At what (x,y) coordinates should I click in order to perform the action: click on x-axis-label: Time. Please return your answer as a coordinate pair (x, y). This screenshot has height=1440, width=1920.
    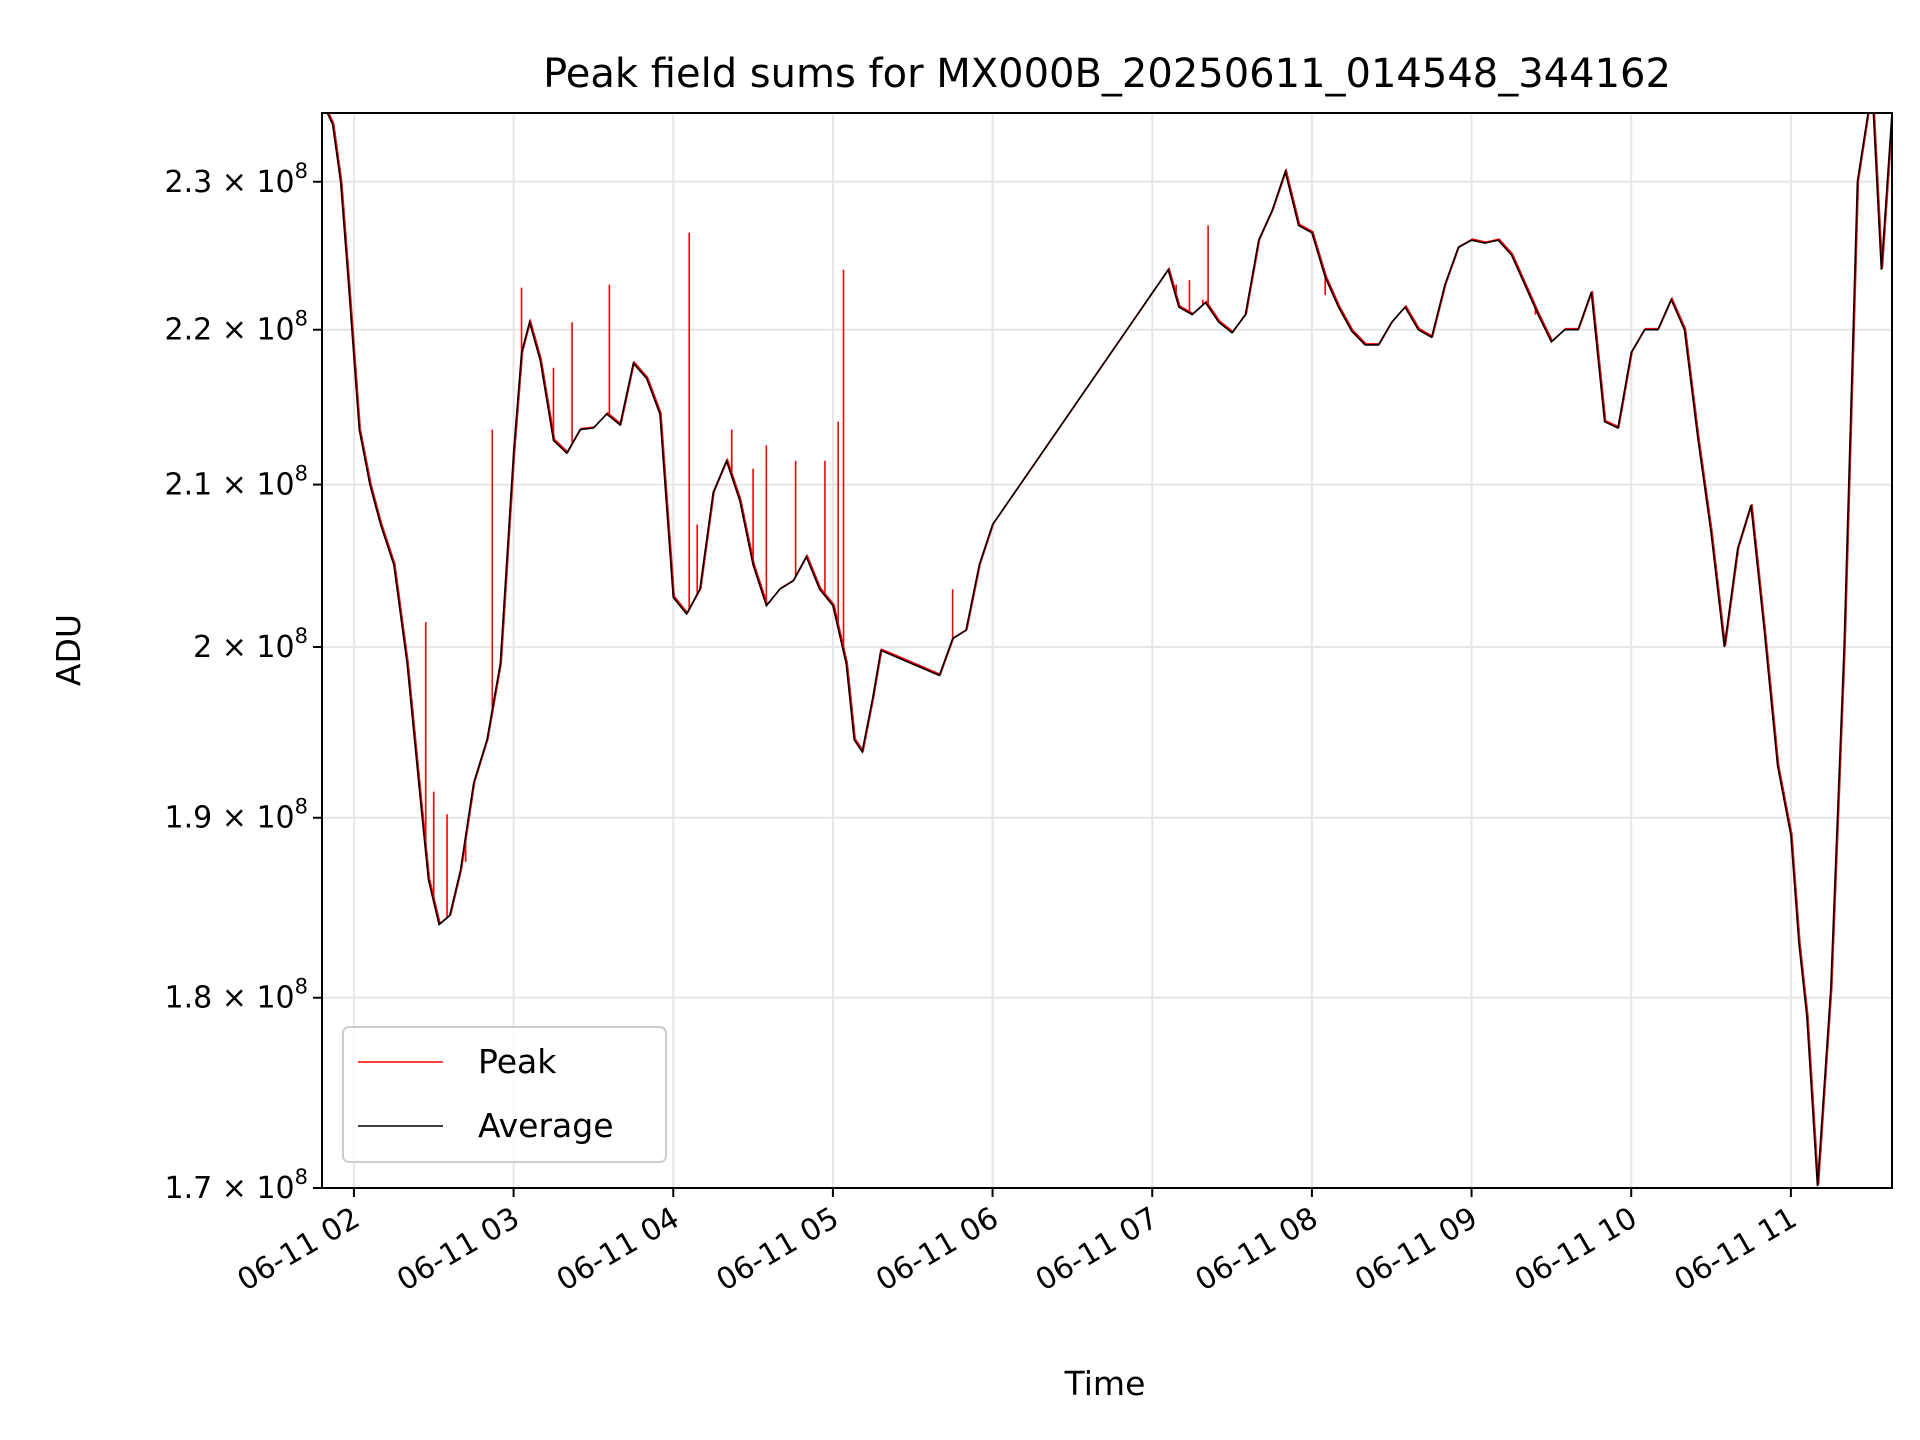
    Looking at the image, I should click on (1105, 1383).